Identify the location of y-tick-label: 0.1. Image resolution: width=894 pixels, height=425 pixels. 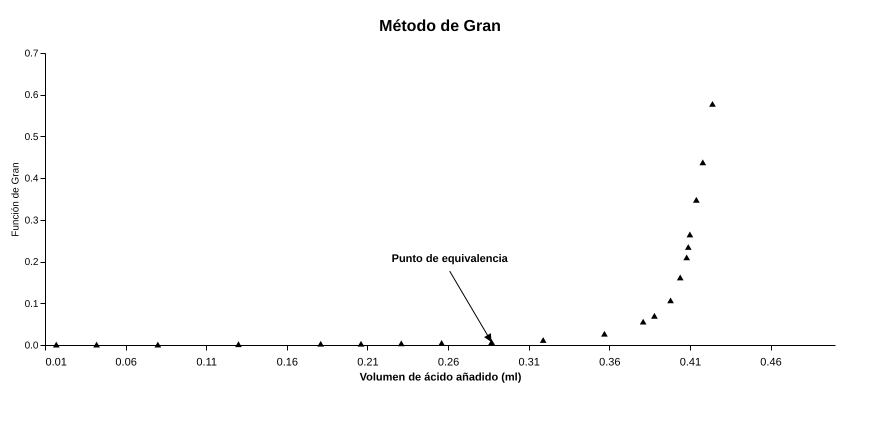
(31, 304).